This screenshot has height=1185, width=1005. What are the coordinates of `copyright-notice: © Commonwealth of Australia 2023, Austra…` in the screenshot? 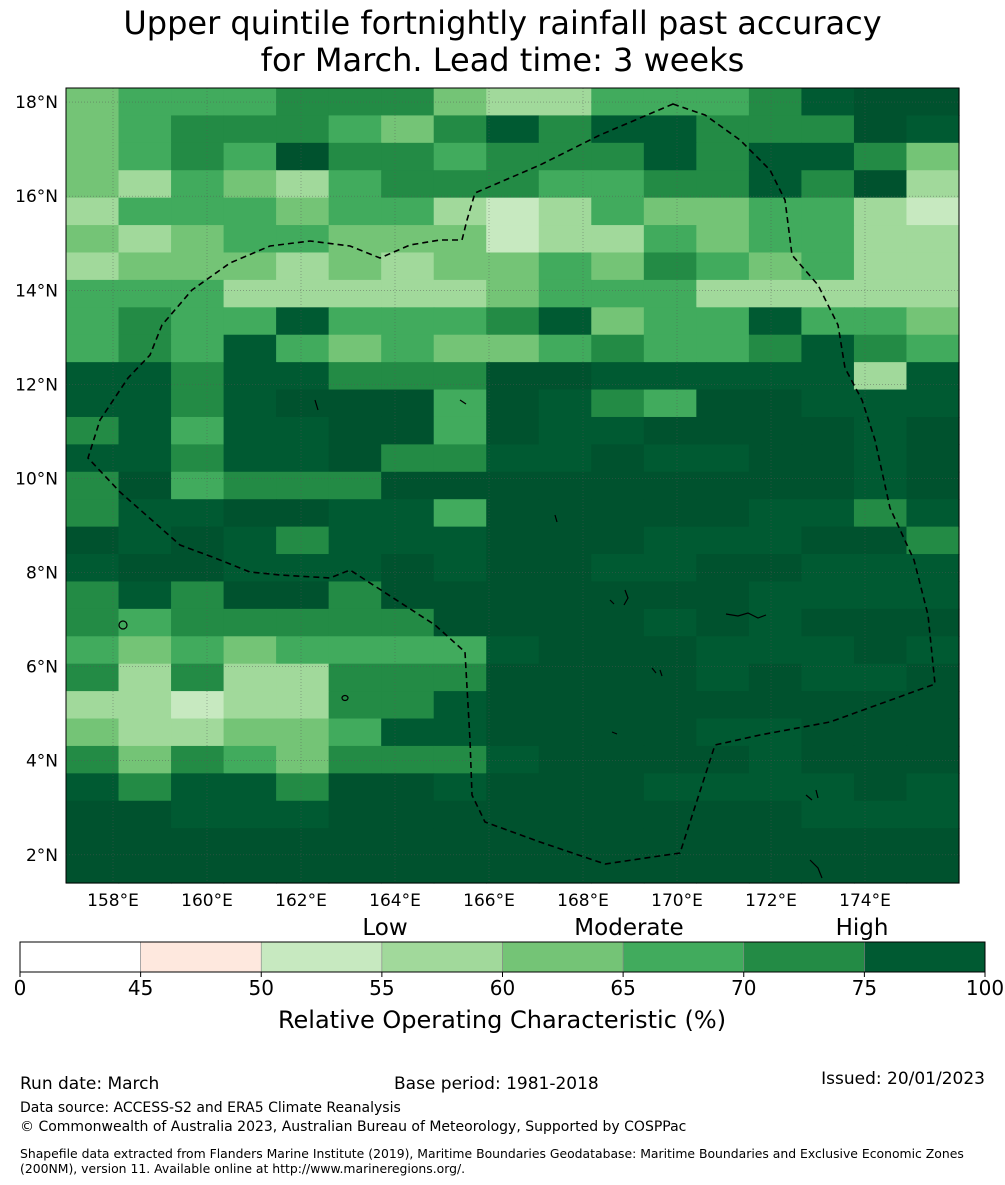 It's located at (353, 1127).